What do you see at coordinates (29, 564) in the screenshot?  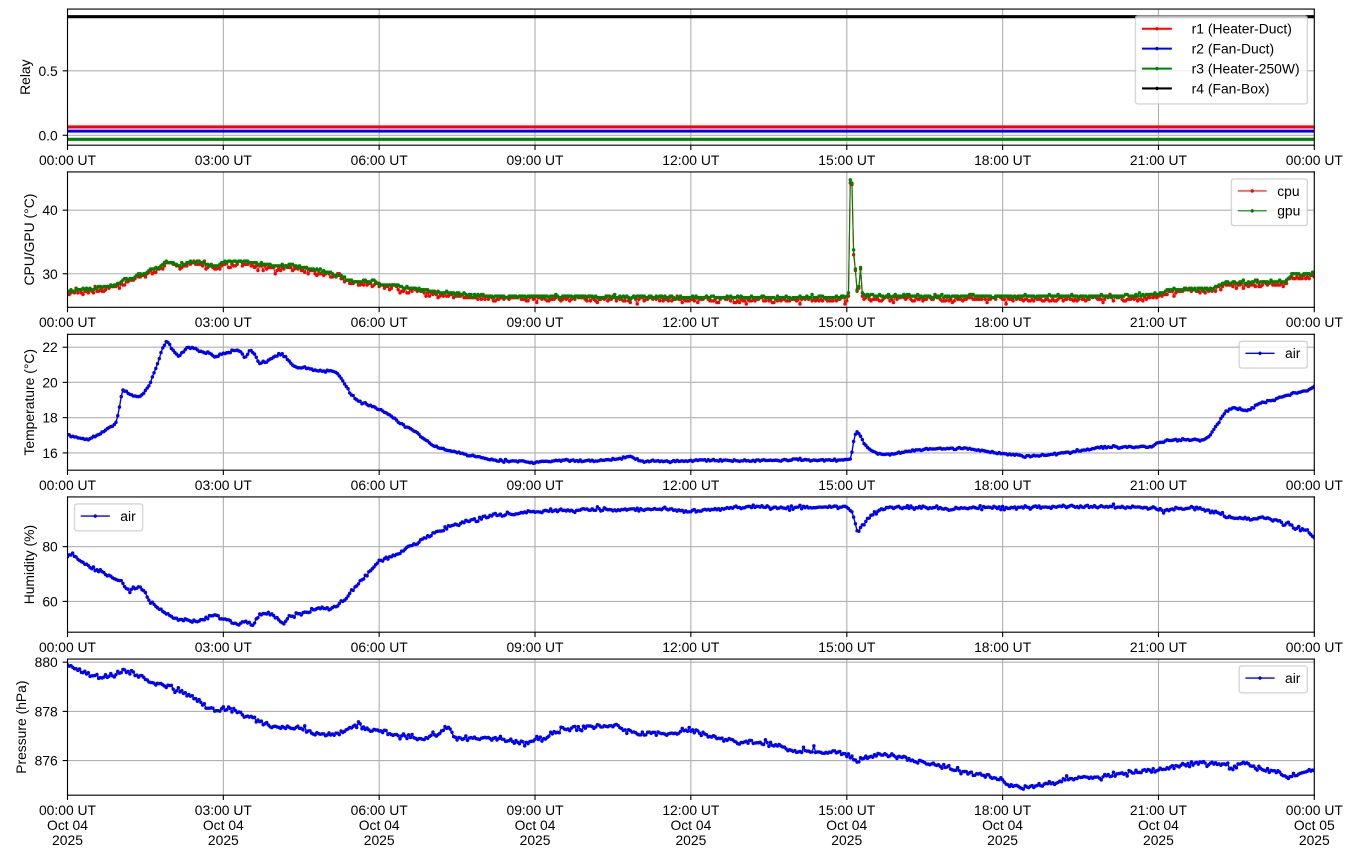 I see `svg-text: Humidity (%)` at bounding box center [29, 564].